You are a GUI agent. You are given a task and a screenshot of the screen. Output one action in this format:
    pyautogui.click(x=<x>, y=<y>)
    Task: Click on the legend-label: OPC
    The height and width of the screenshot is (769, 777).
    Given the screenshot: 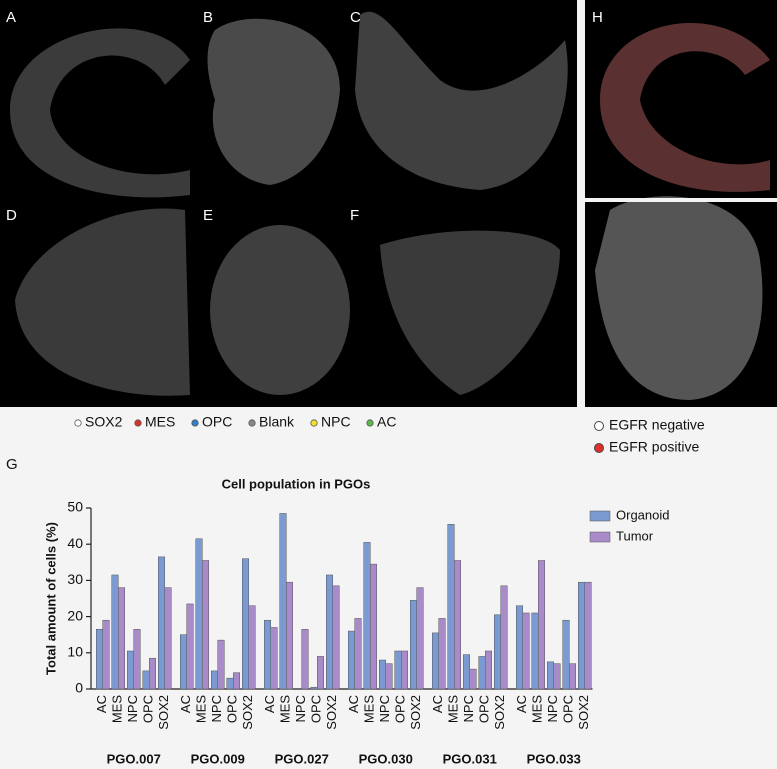 What is the action you would take?
    pyautogui.click(x=217, y=422)
    